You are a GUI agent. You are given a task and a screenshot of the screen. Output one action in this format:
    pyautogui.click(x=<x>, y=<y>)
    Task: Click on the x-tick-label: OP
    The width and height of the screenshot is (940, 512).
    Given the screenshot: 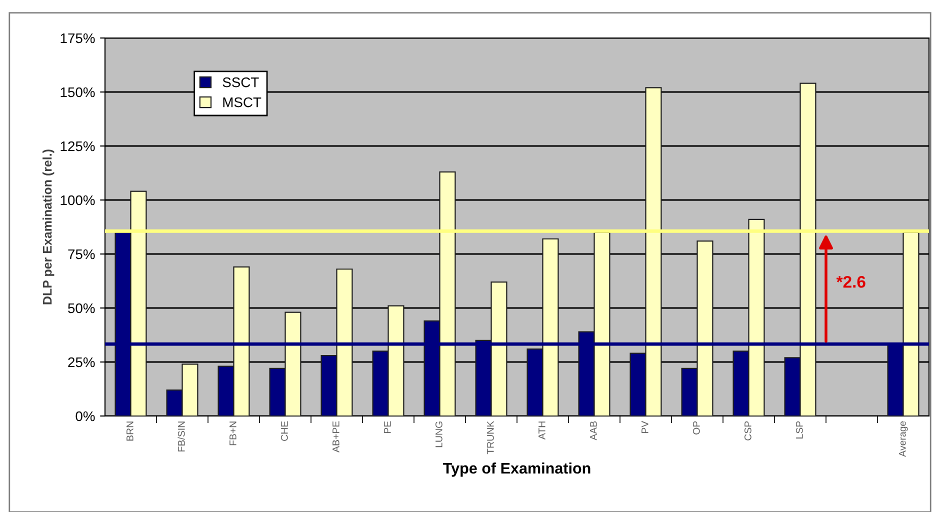 What is the action you would take?
    pyautogui.click(x=696, y=427)
    